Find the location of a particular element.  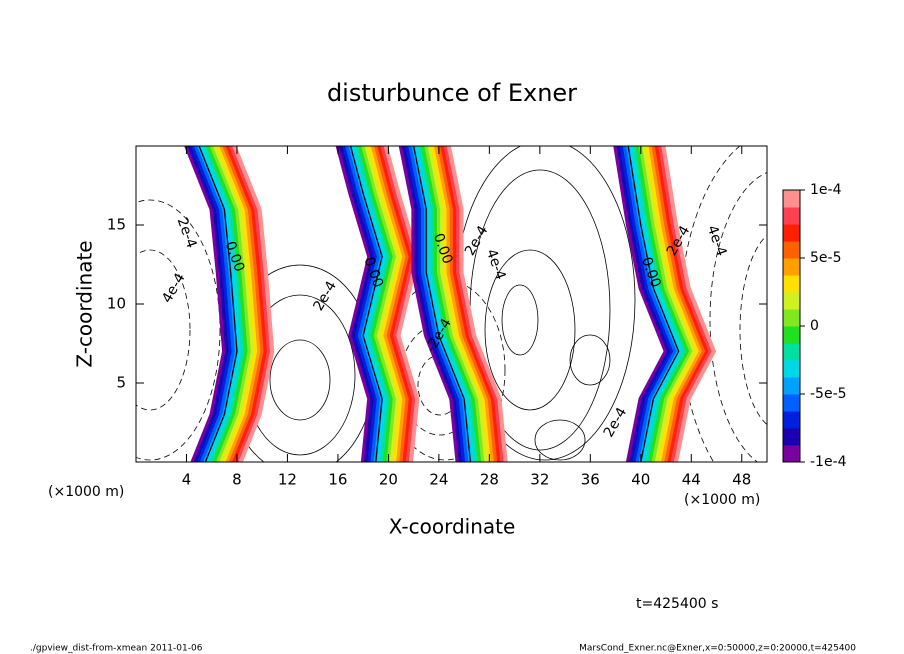

x-tick-label: 20 is located at coordinates (388, 480).